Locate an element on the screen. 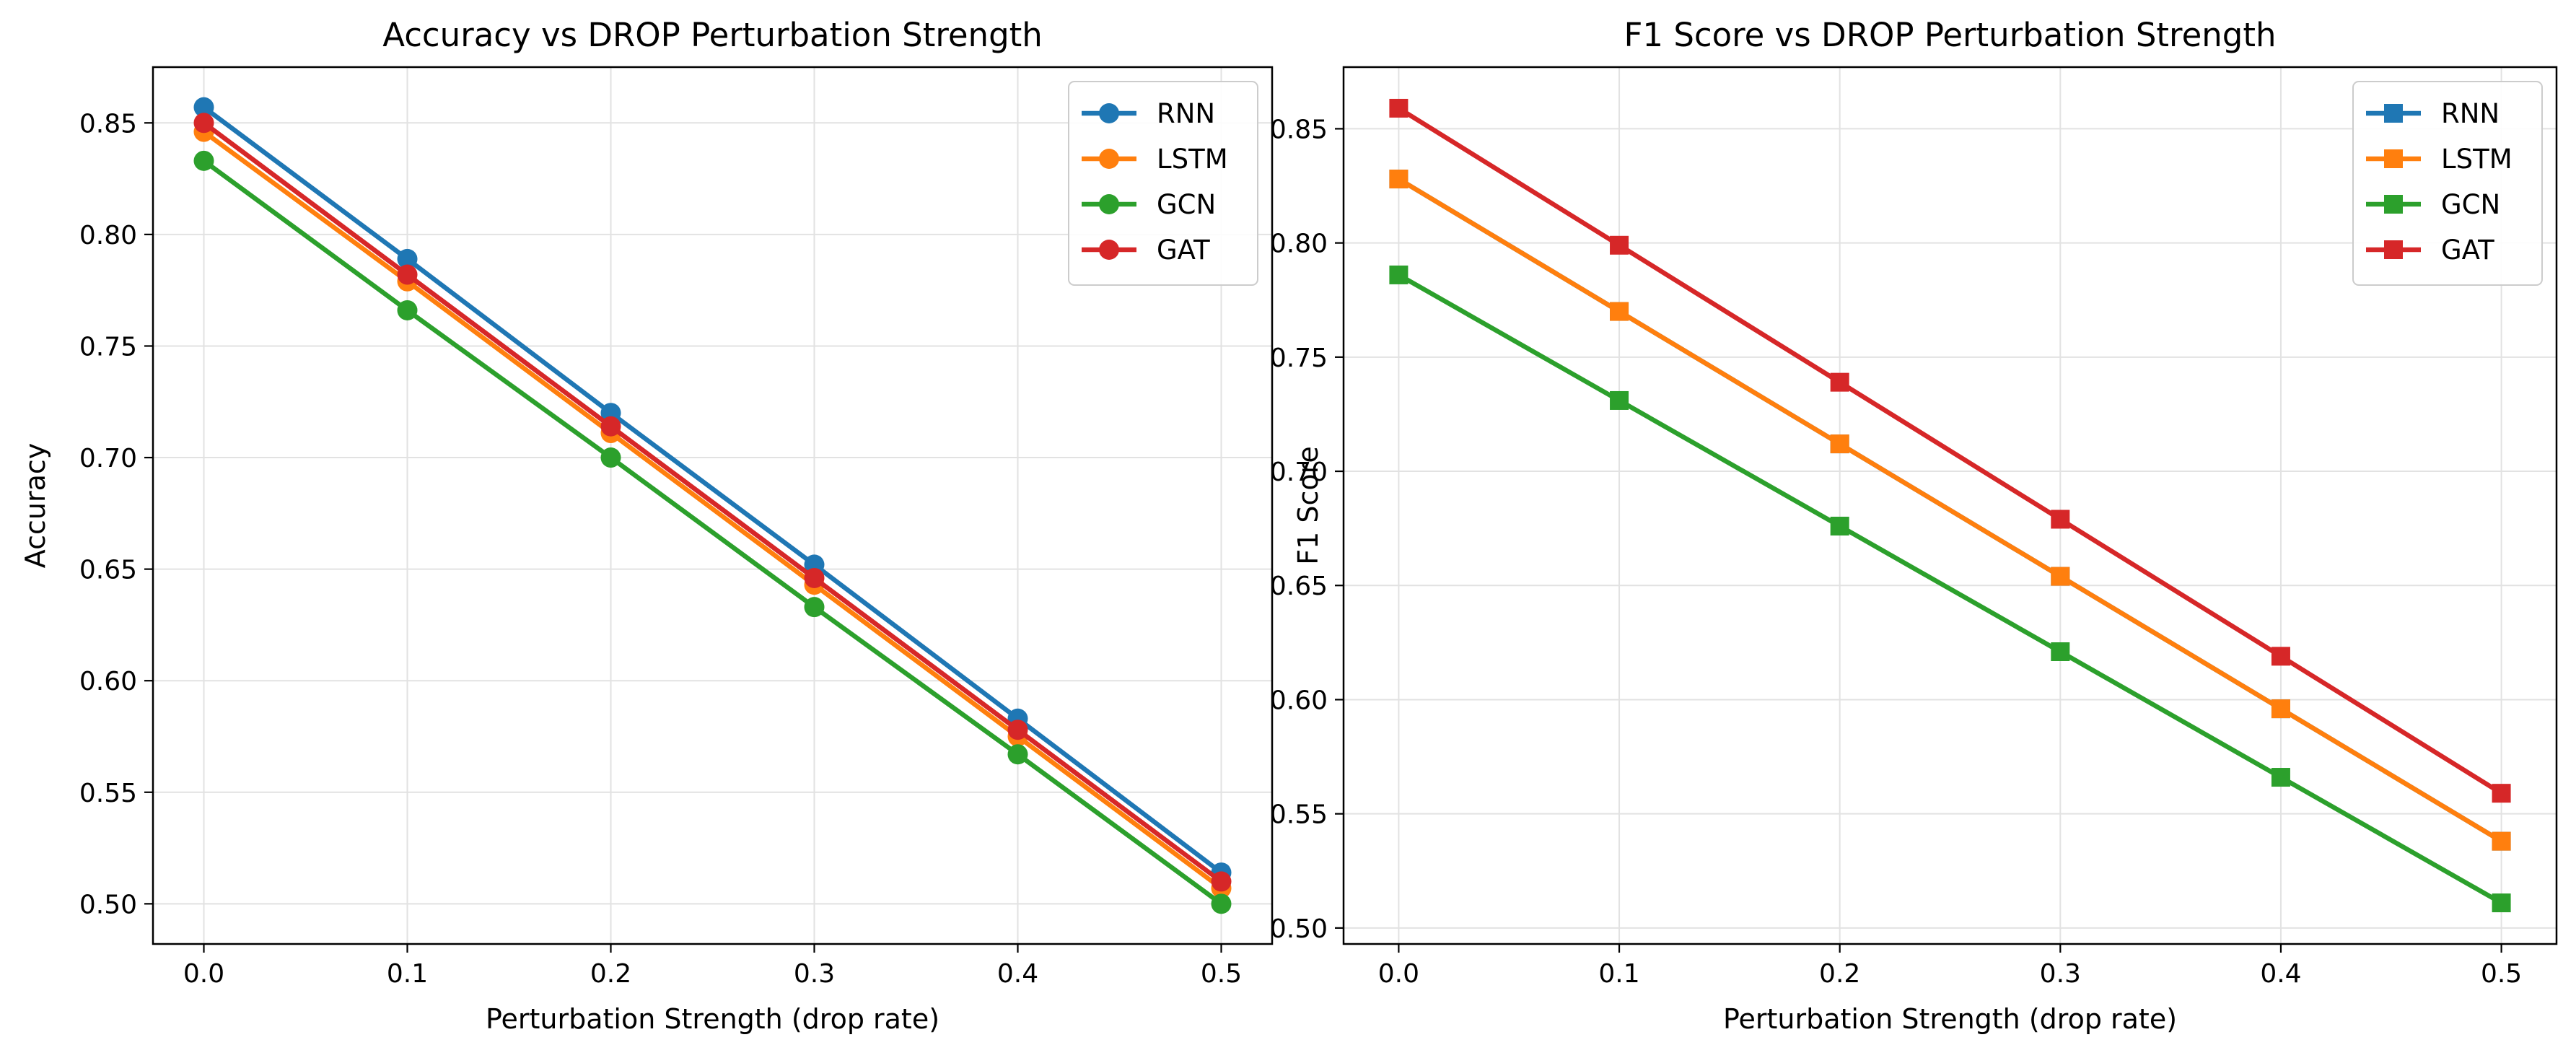 The image size is (2576, 1058). x-tick-label: 0.1 is located at coordinates (1618, 974).